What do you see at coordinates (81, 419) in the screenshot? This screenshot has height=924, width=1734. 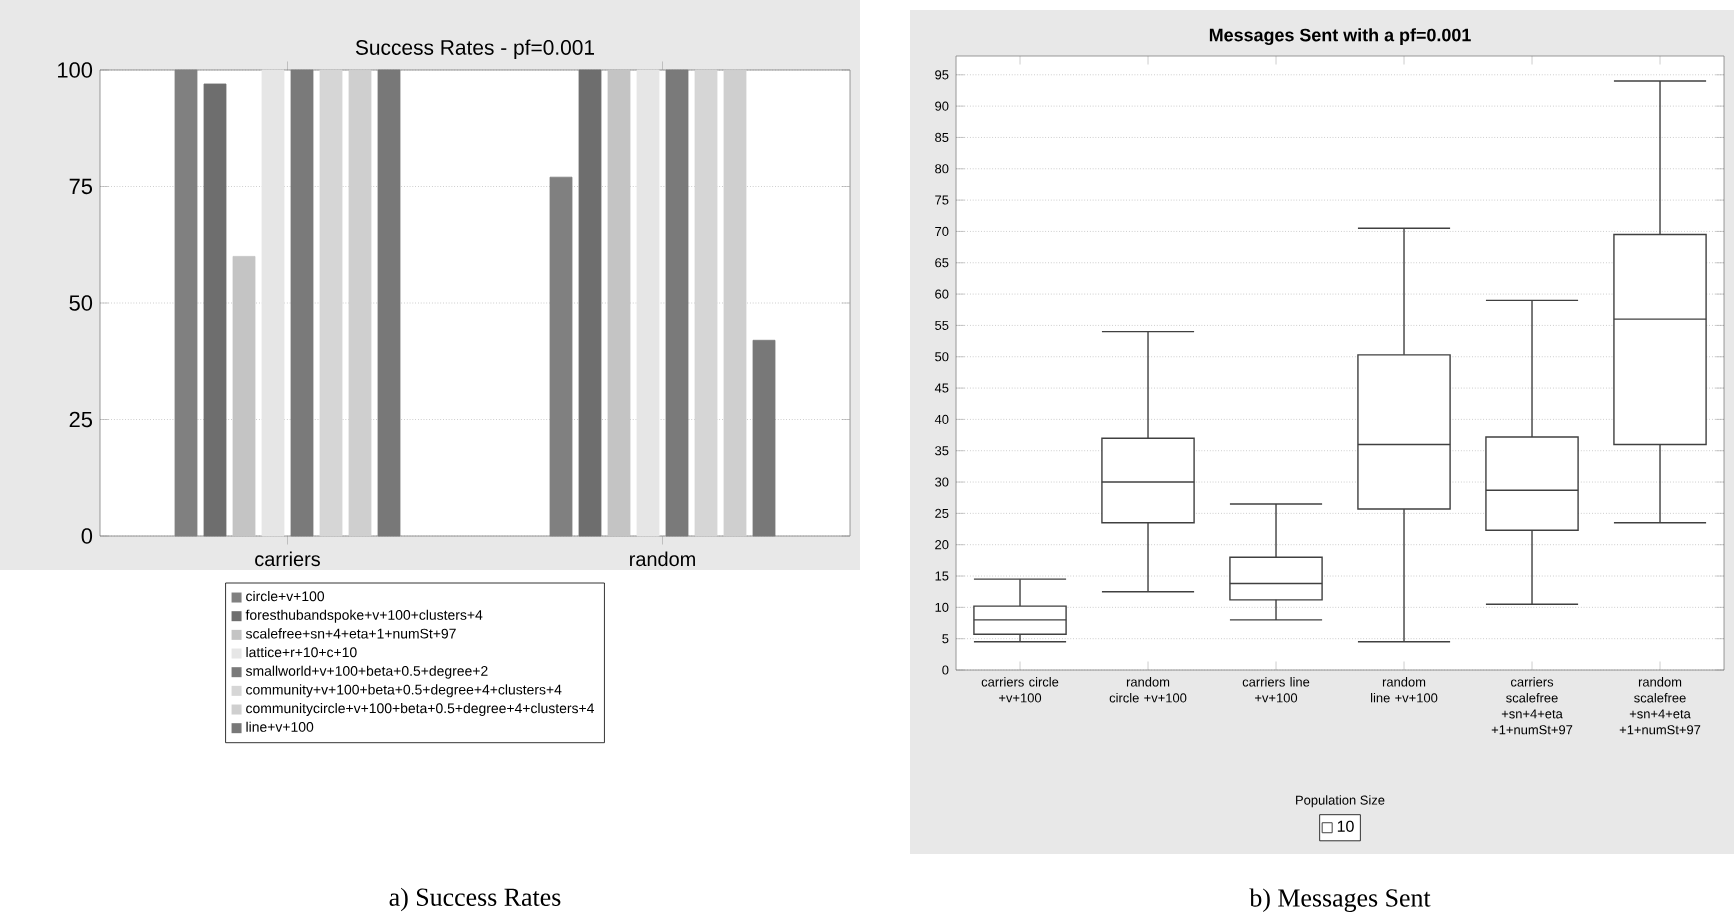 I see `y-tick-label: 25` at bounding box center [81, 419].